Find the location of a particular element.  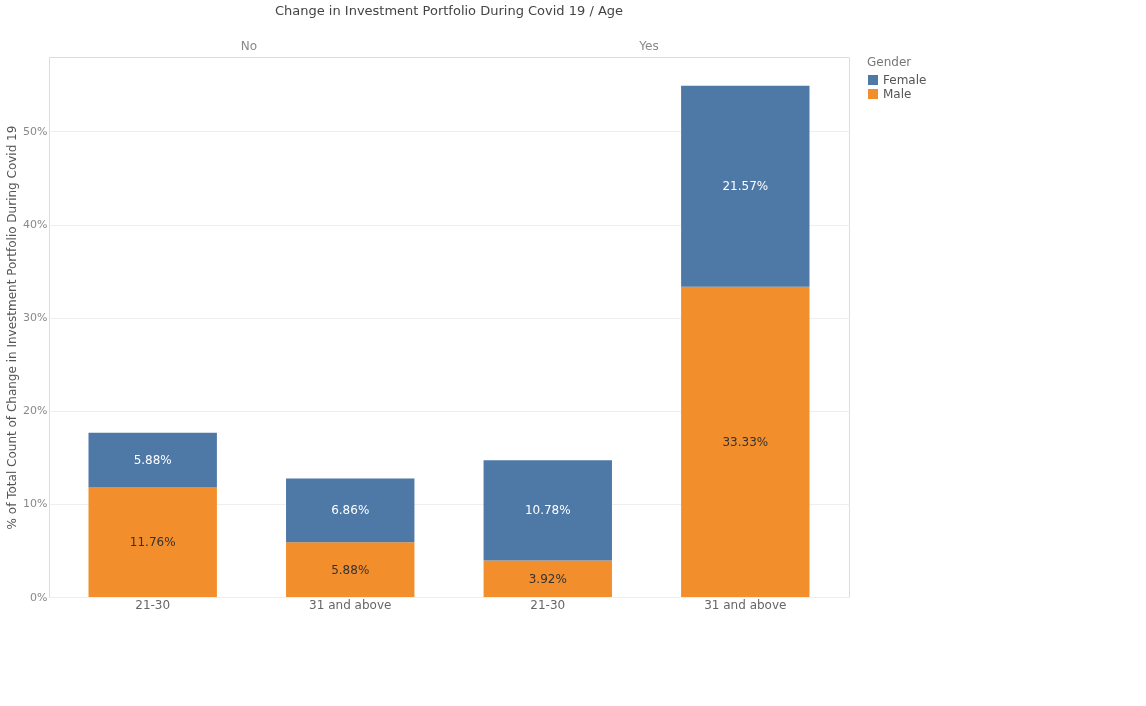

y-tick-label: 30% is located at coordinates (35, 318).